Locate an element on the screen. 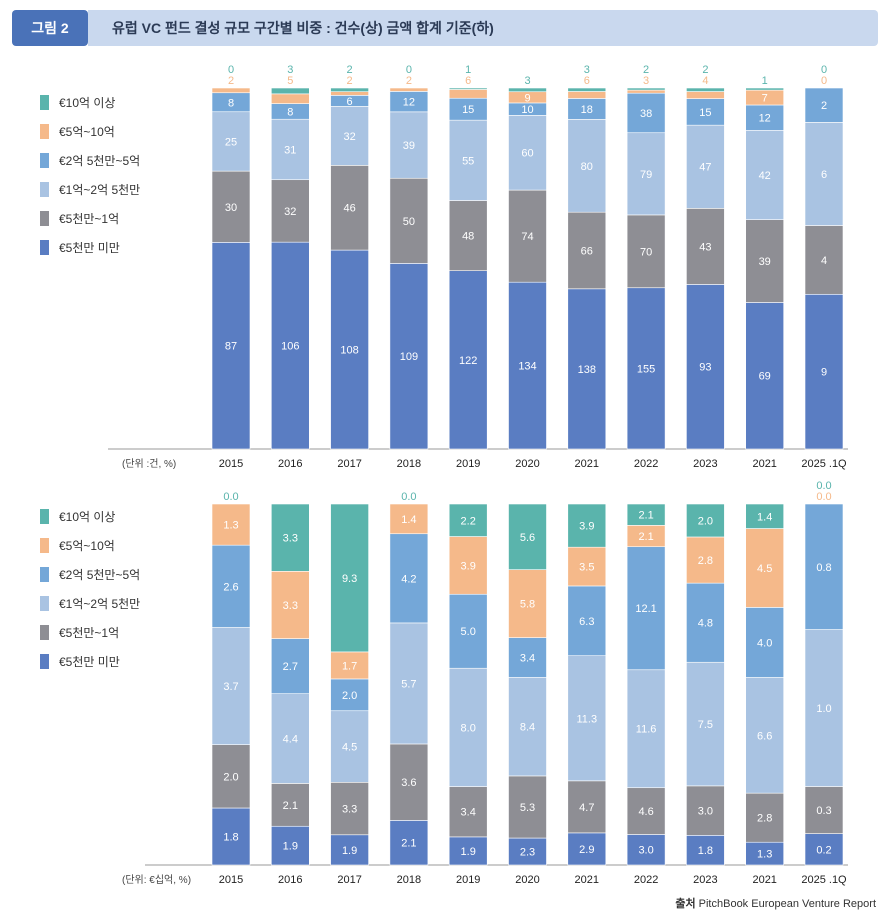  x-tick-label: 2025 .1Q is located at coordinates (824, 880).